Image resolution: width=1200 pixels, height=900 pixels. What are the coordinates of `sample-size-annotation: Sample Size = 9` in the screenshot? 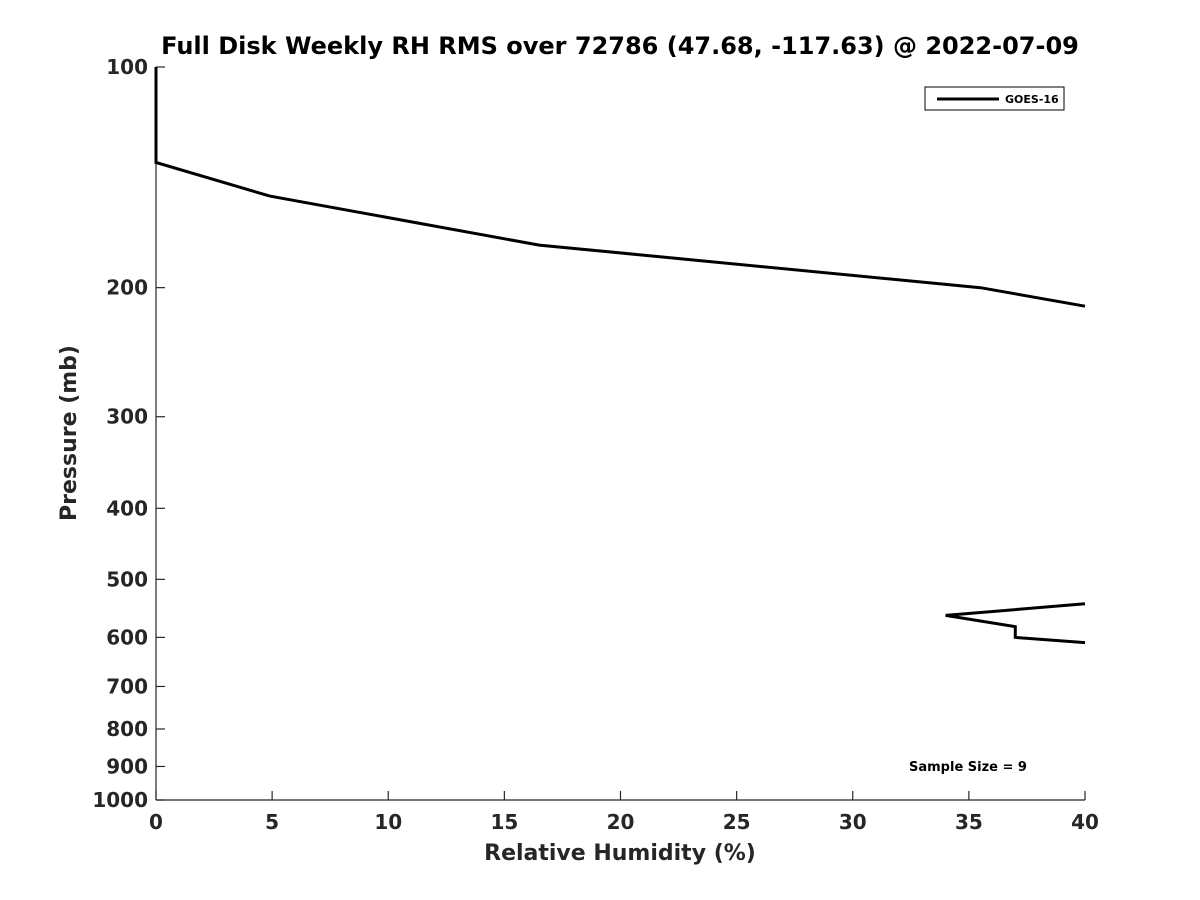 It's located at (968, 767).